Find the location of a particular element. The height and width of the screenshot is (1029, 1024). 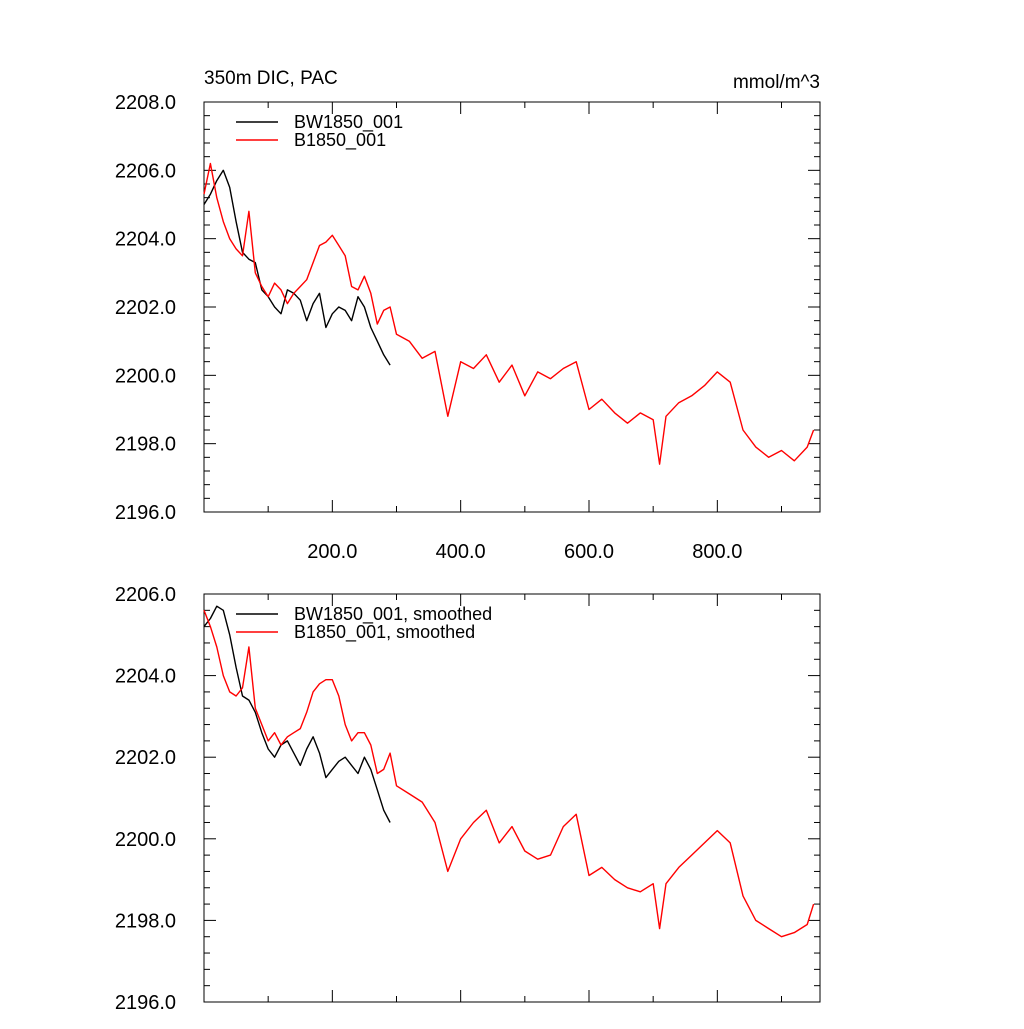

chart-units-label: mmol/m^3 is located at coordinates (776, 82).